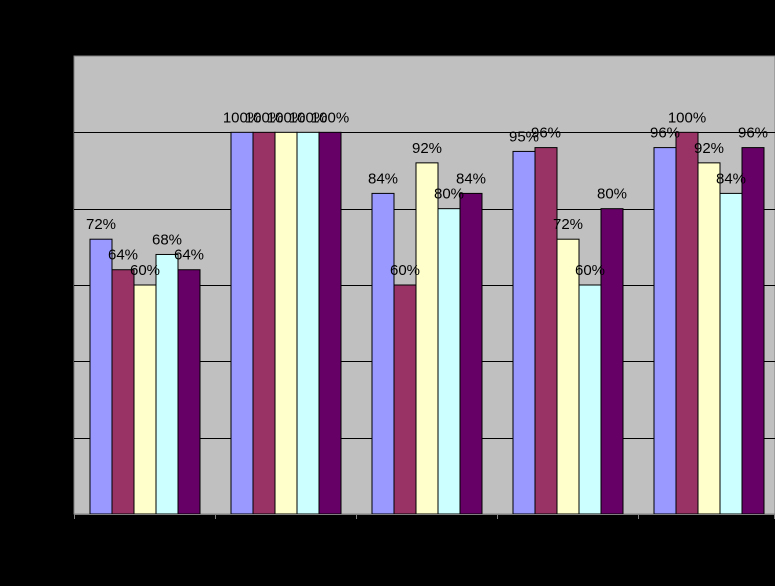 Image resolution: width=775 pixels, height=586 pixels. What do you see at coordinates (167, 384) in the screenshot?
I see `bar-series4-group1` at bounding box center [167, 384].